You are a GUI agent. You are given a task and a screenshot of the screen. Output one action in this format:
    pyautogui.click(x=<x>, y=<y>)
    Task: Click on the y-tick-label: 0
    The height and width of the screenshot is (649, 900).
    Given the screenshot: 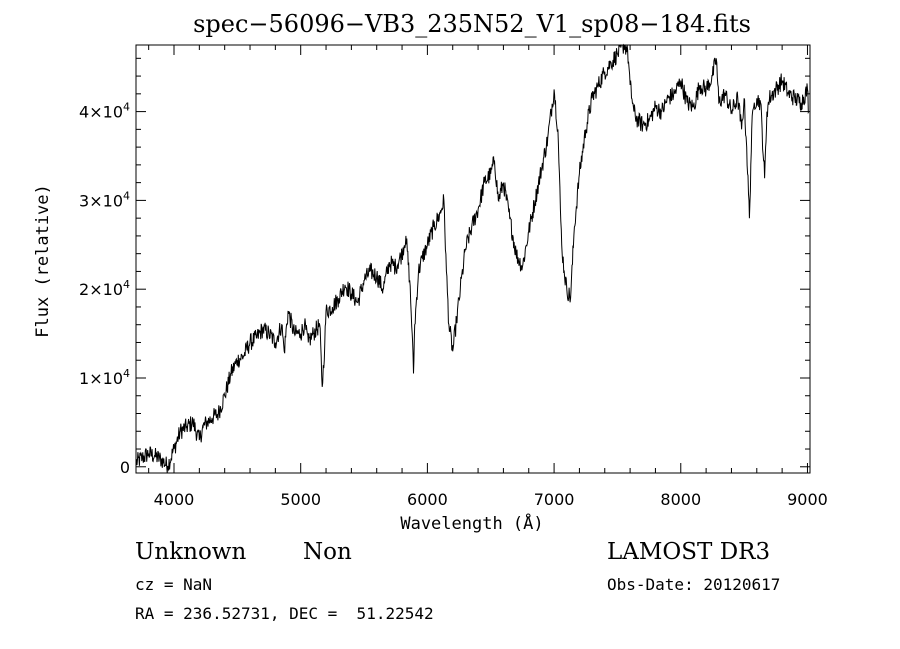 What is the action you would take?
    pyautogui.click(x=125, y=467)
    